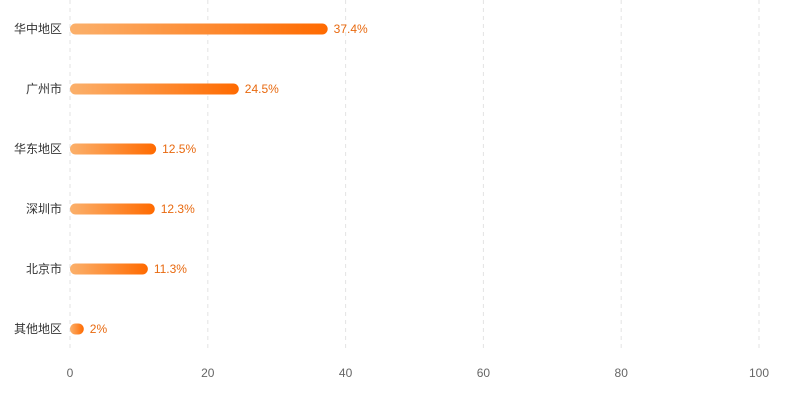  Describe the element at coordinates (178, 209) in the screenshot. I see `value-label: 12.3%` at that location.